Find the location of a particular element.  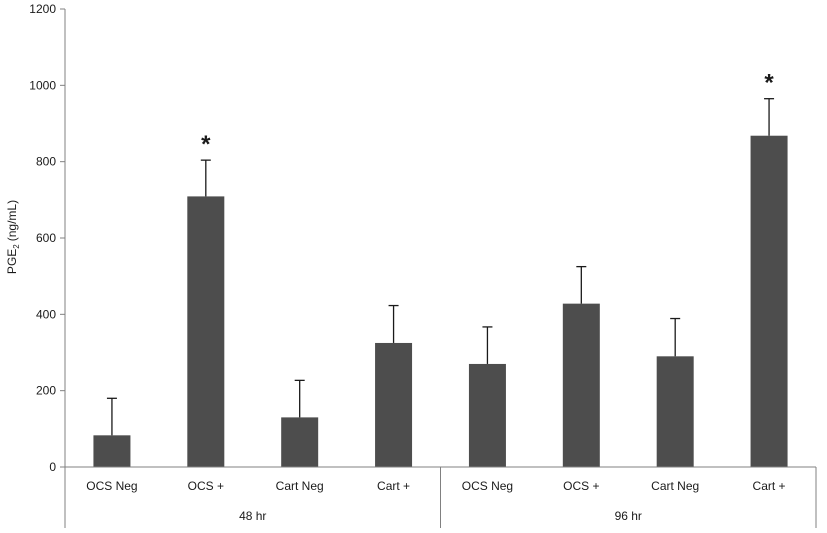

y-tick-label: 600 is located at coordinates (46, 238).